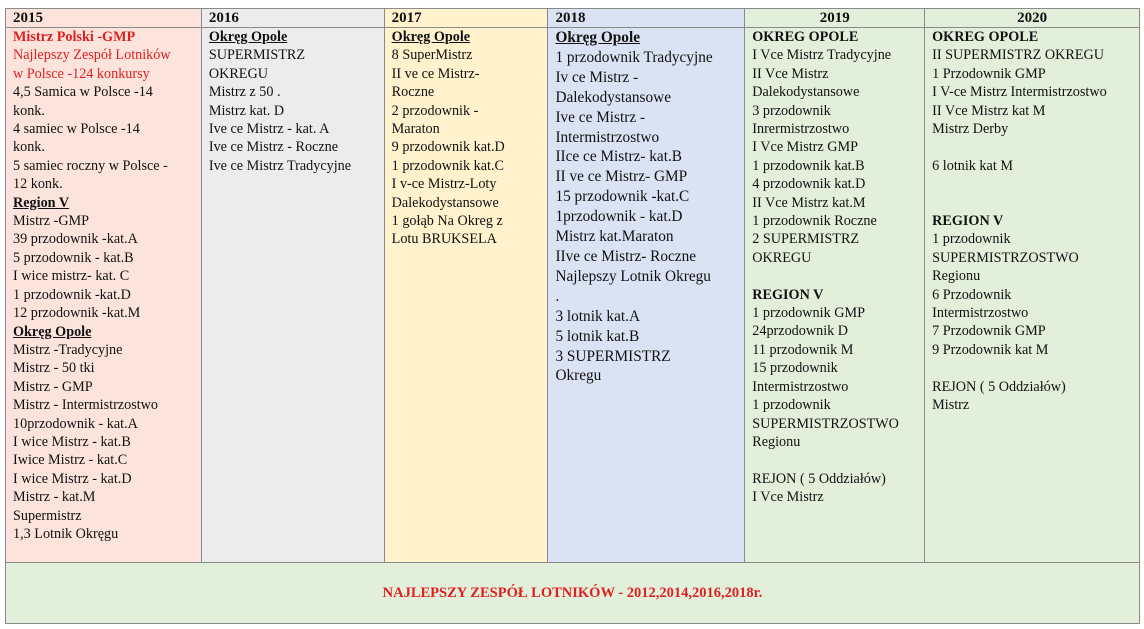 This screenshot has height=629, width=1144. I want to click on achievement-line: 1 gołąb Na Okreg z, so click(447, 221).